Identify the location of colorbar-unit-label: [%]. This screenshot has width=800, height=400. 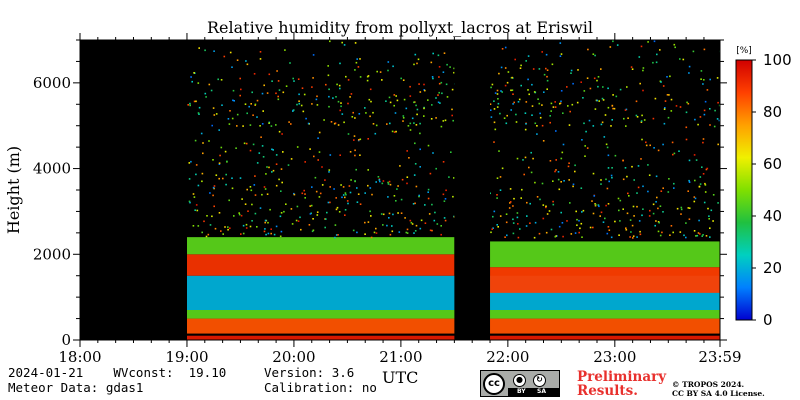
(744, 51).